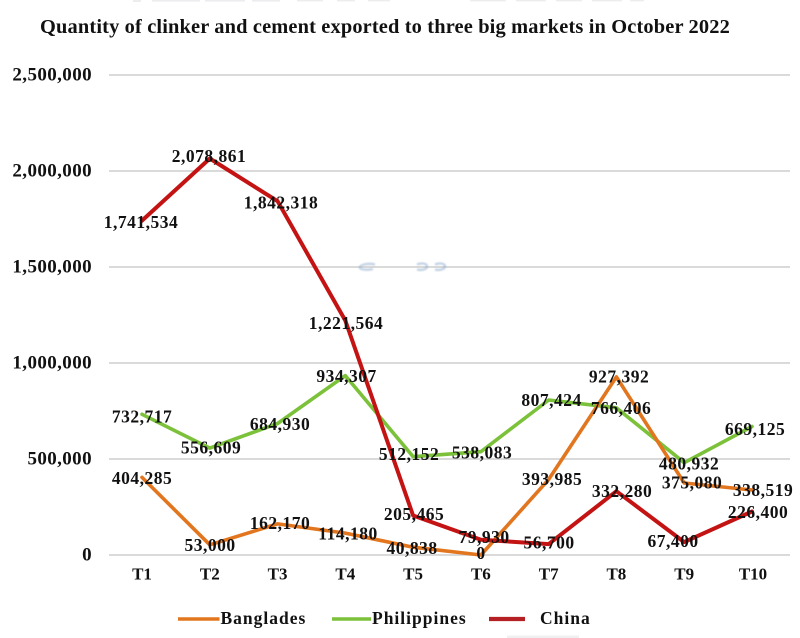 This screenshot has height=638, width=800. I want to click on svg-text: 226,400, so click(758, 512).